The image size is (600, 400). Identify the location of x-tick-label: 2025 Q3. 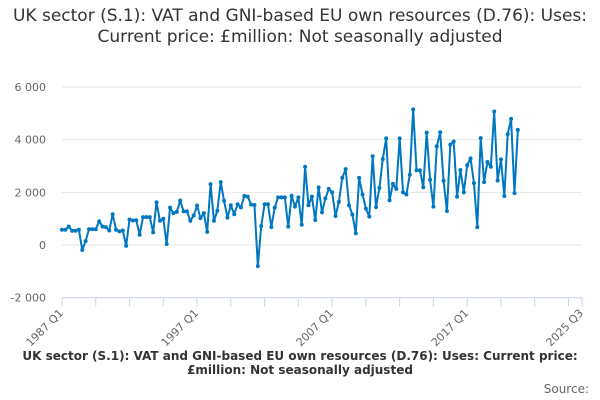
(565, 328).